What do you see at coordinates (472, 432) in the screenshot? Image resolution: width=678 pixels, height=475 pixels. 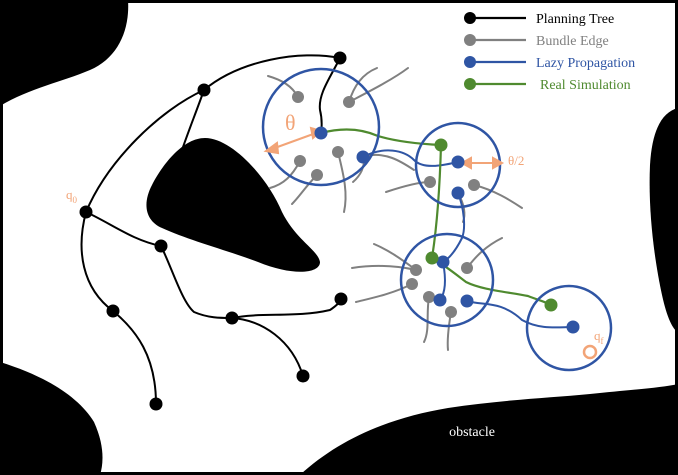 I see `obstacle-label: obstacle` at bounding box center [472, 432].